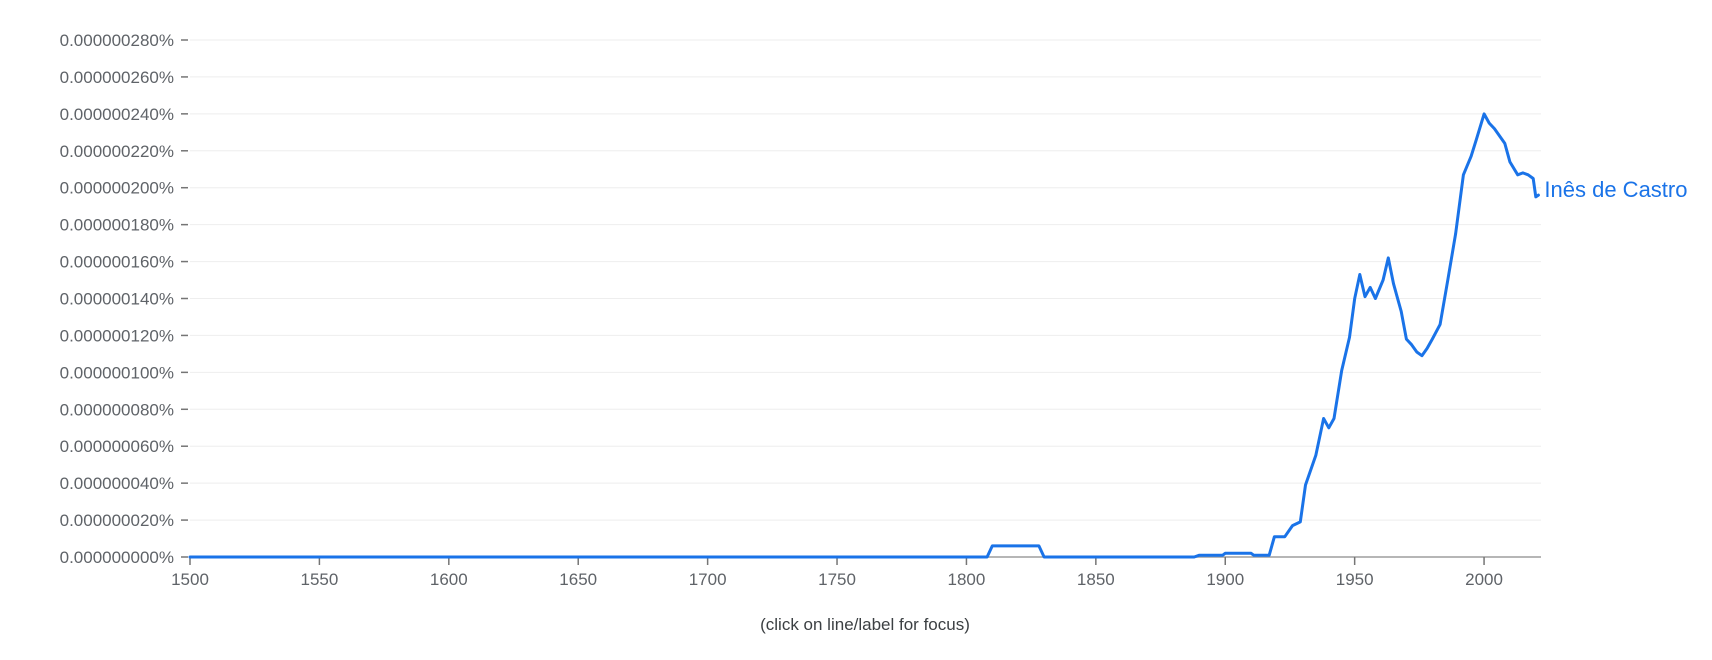  I want to click on x-tick-label: 1700, so click(708, 579).